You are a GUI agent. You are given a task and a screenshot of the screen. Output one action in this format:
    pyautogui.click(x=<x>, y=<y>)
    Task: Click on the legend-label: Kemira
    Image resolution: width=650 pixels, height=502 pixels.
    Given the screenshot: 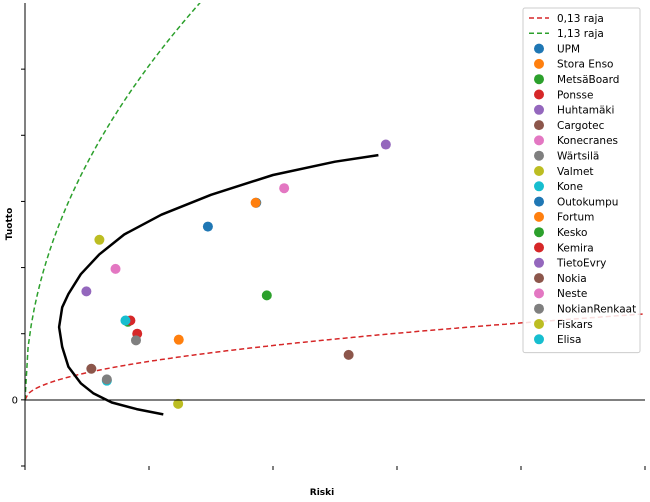 What is the action you would take?
    pyautogui.click(x=575, y=248)
    